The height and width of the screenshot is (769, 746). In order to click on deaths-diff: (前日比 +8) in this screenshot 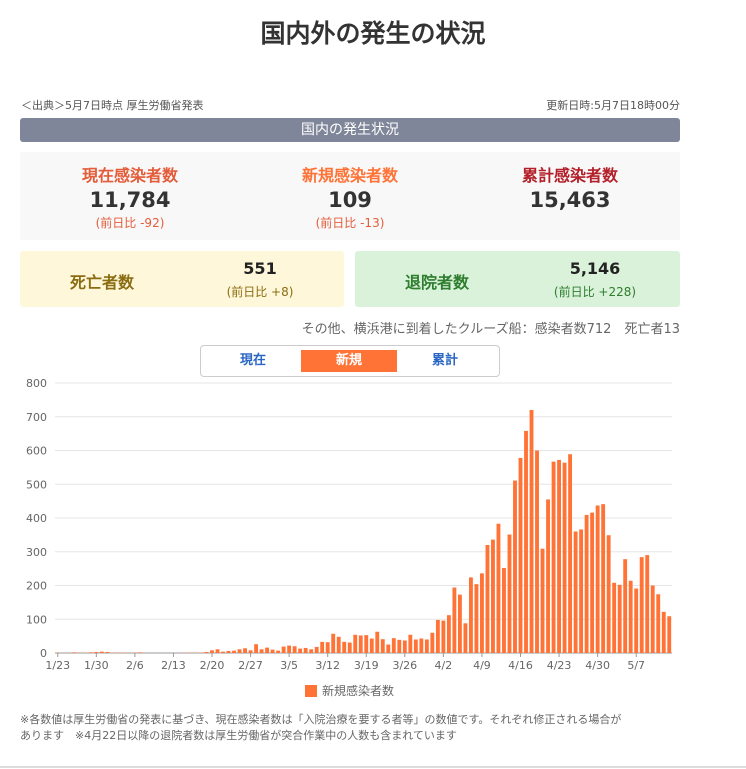, I will do `click(260, 292)`.